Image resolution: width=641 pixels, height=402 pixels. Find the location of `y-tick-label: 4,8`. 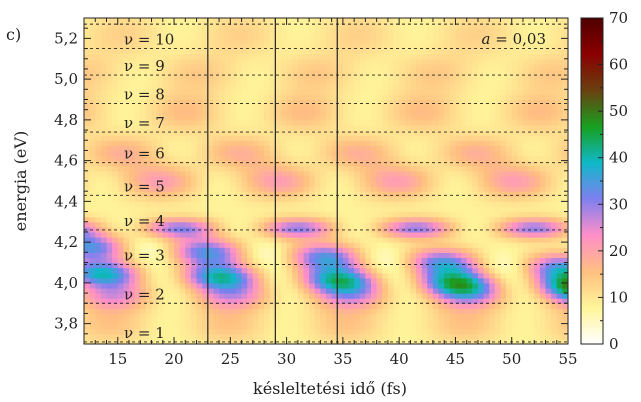

y-tick-label: 4,8 is located at coordinates (66, 120).